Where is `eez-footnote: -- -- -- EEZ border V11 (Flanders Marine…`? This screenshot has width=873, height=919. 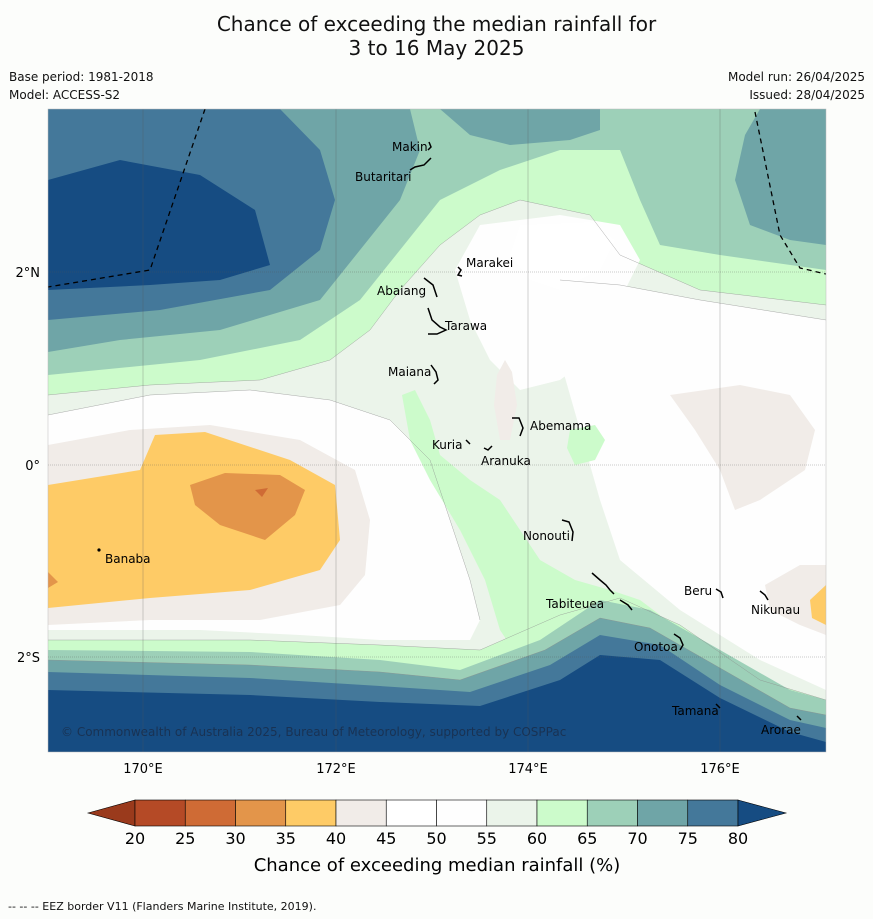 eez-footnote: -- -- -- EEZ border V11 (Flanders Marine… is located at coordinates (162, 906).